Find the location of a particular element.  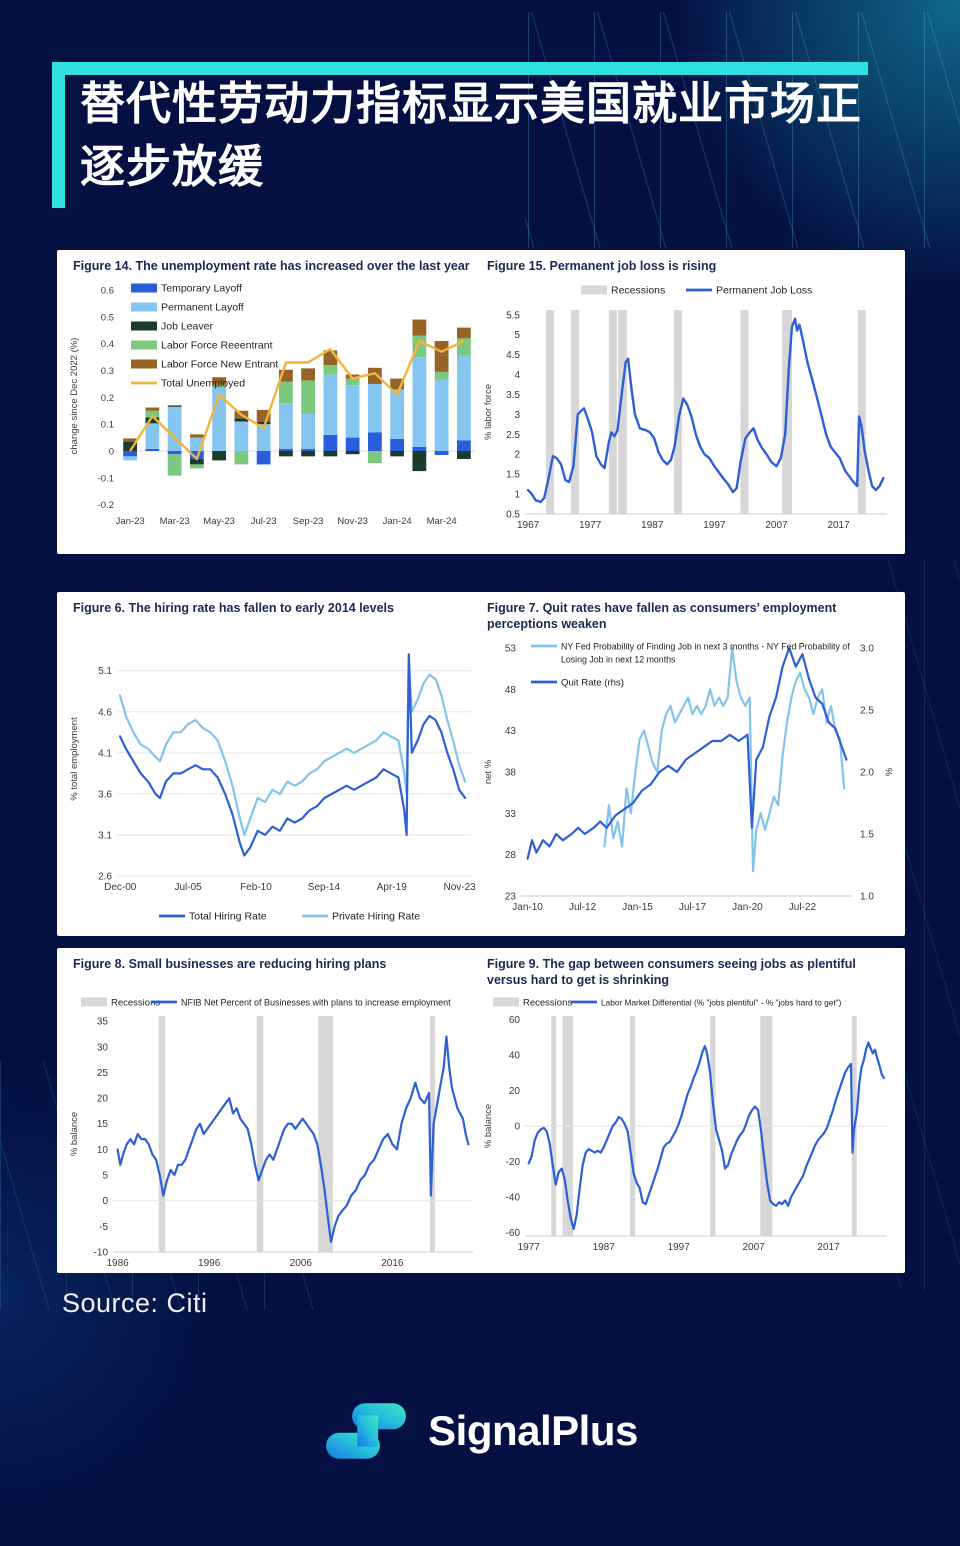

svg-text: 10 is located at coordinates (103, 1150).